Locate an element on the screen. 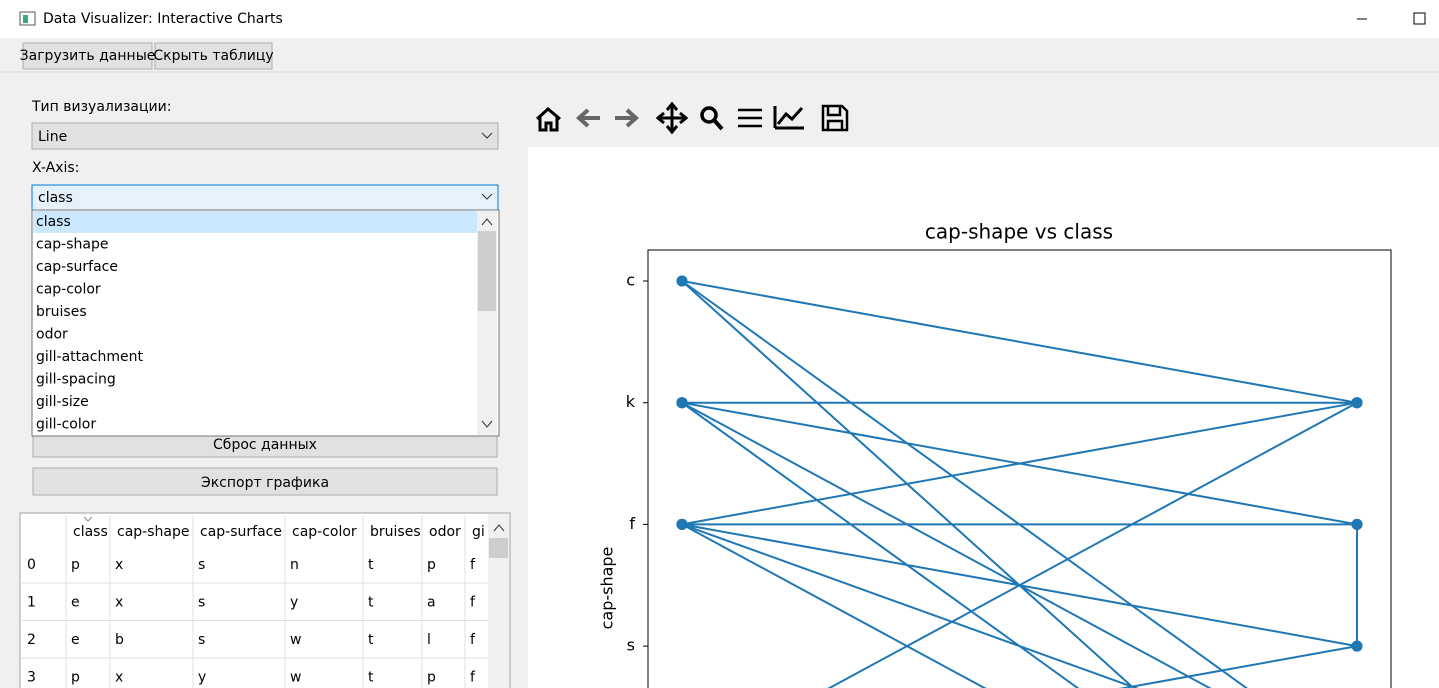 This screenshot has height=688, width=1439. y-tick-label: k is located at coordinates (631, 401).